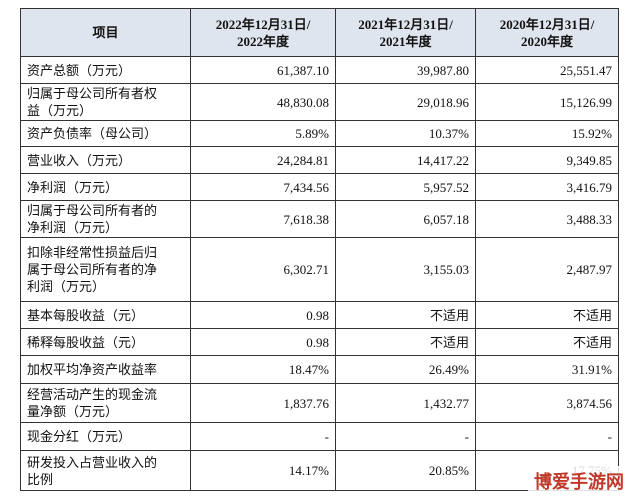  Describe the element at coordinates (405, 403) in the screenshot. I see `value-cell: 1,432.77` at that location.